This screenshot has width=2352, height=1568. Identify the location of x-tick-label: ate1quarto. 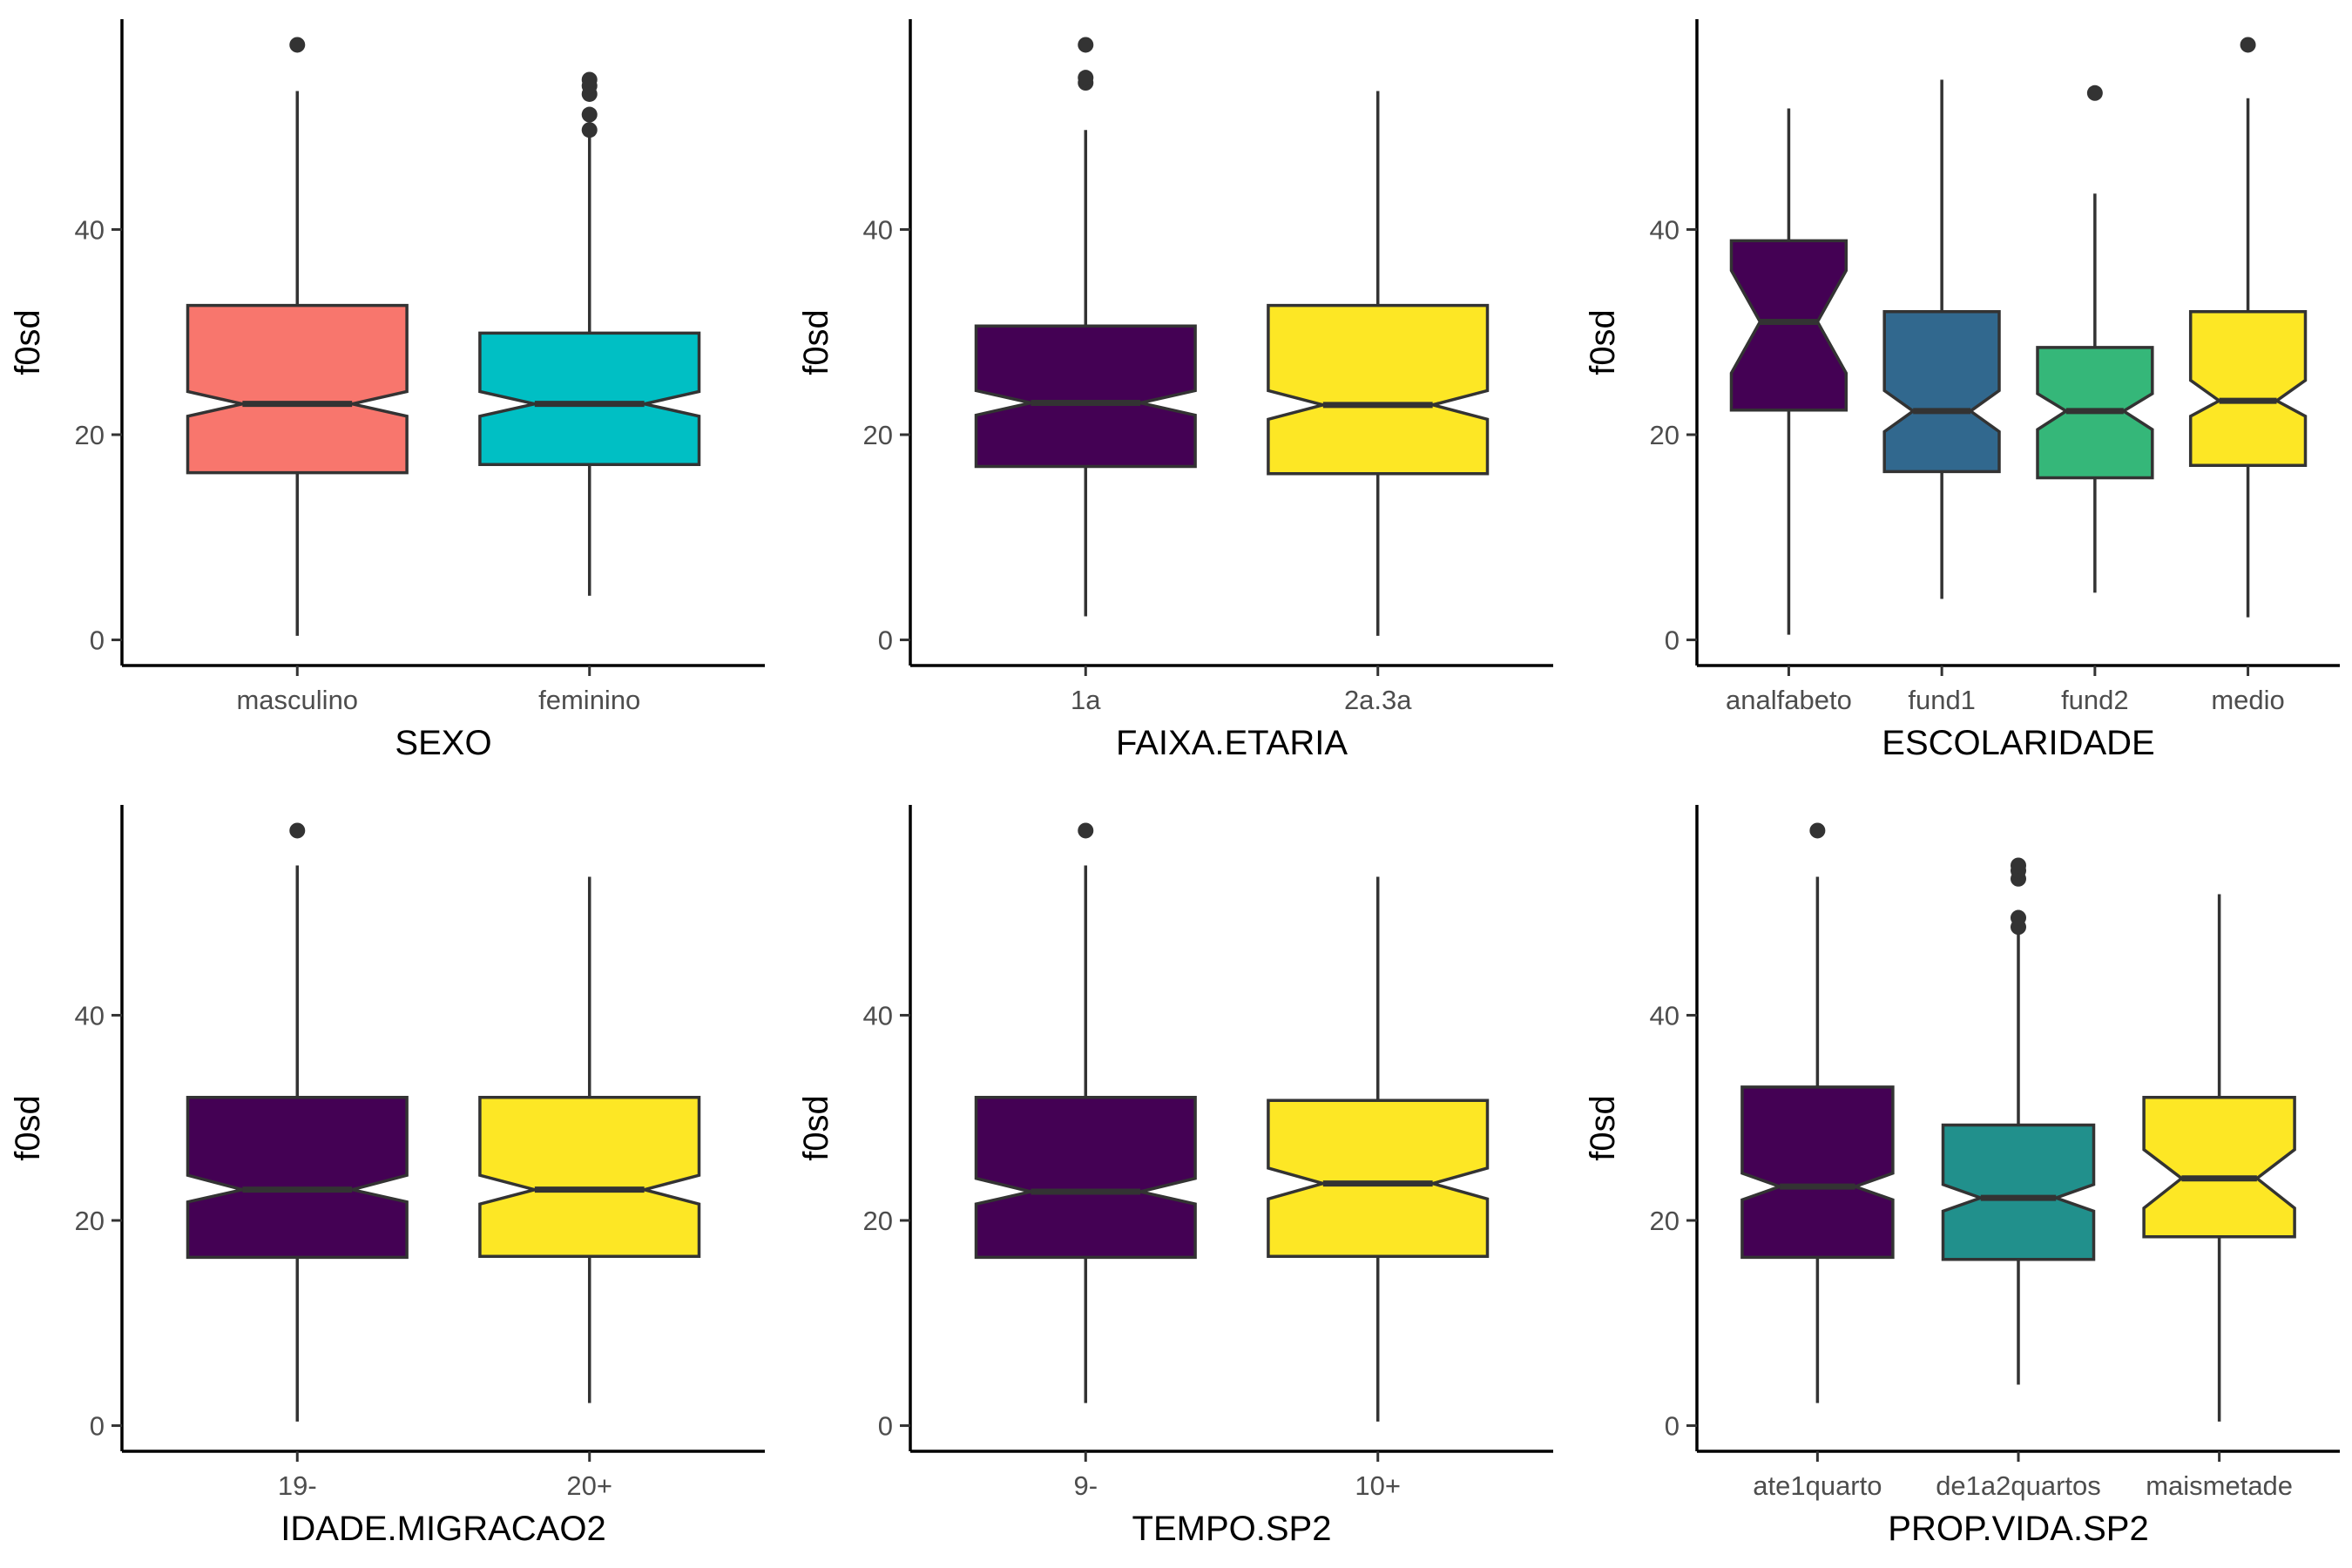
(1817, 1486).